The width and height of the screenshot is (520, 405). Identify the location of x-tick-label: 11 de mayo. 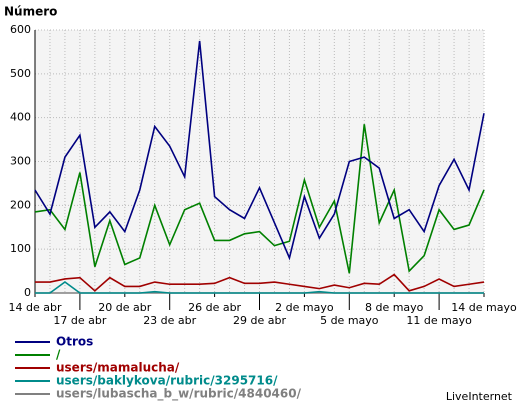
(439, 320).